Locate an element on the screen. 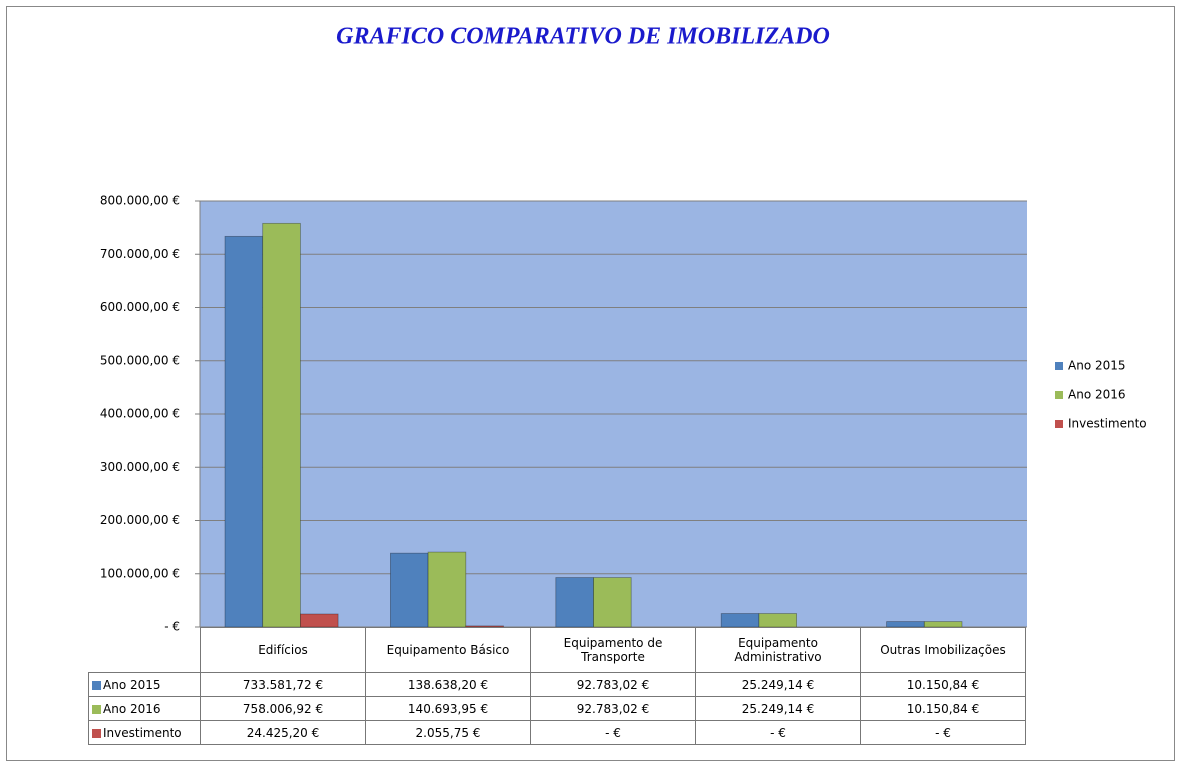 The width and height of the screenshot is (1181, 767). legend-label: Ano 2016 is located at coordinates (1097, 395).